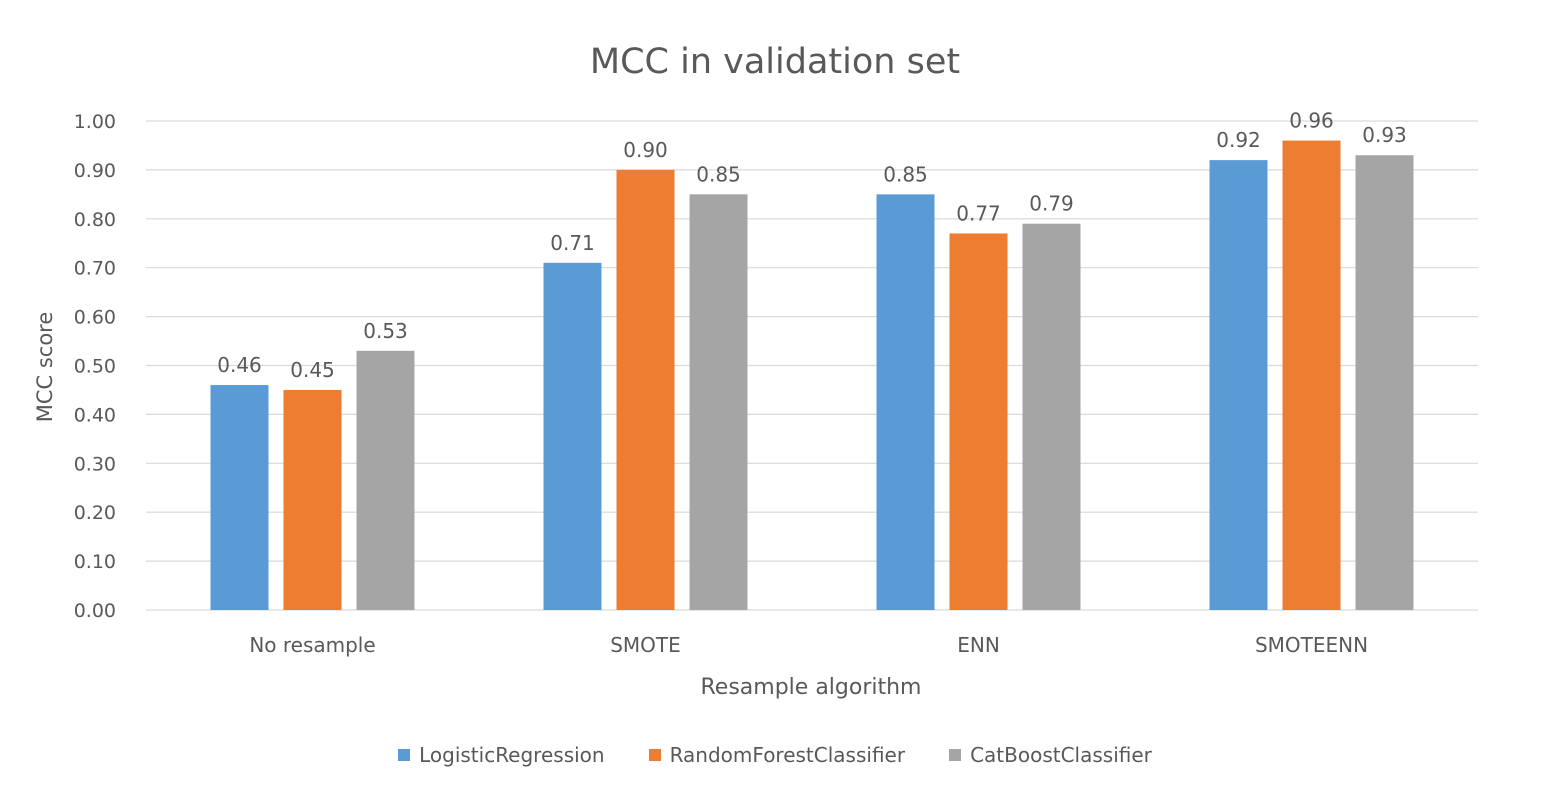 Image resolution: width=1550 pixels, height=798 pixels. I want to click on legend-item: CatBoostClassifier, so click(1050, 755).